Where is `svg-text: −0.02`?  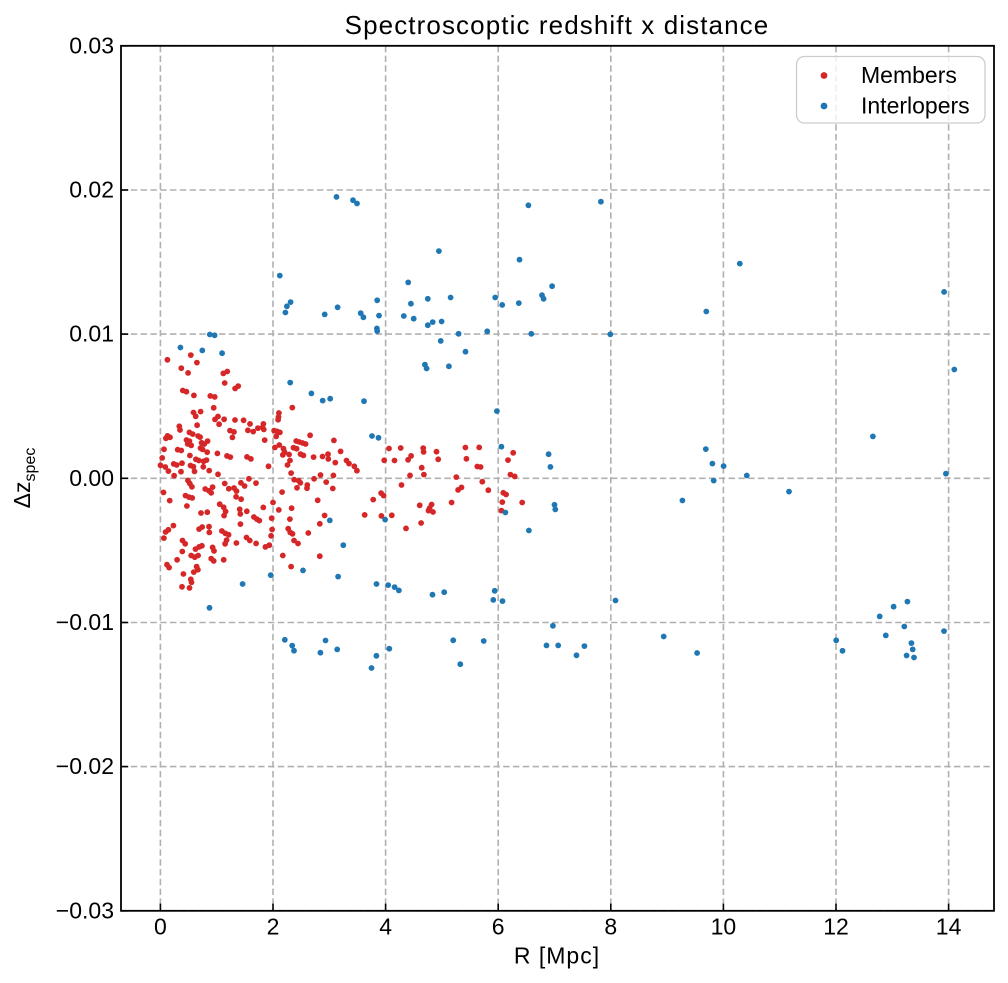 svg-text: −0.02 is located at coordinates (85, 766).